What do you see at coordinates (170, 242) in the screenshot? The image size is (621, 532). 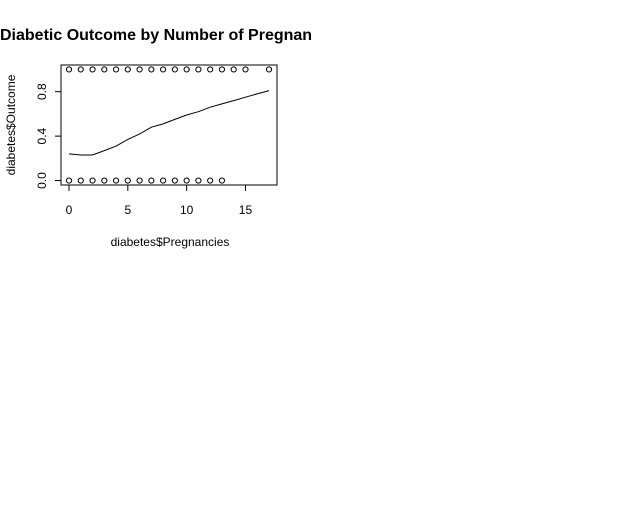 I see `x-axis-label: diabetes$Pregnancies` at bounding box center [170, 242].